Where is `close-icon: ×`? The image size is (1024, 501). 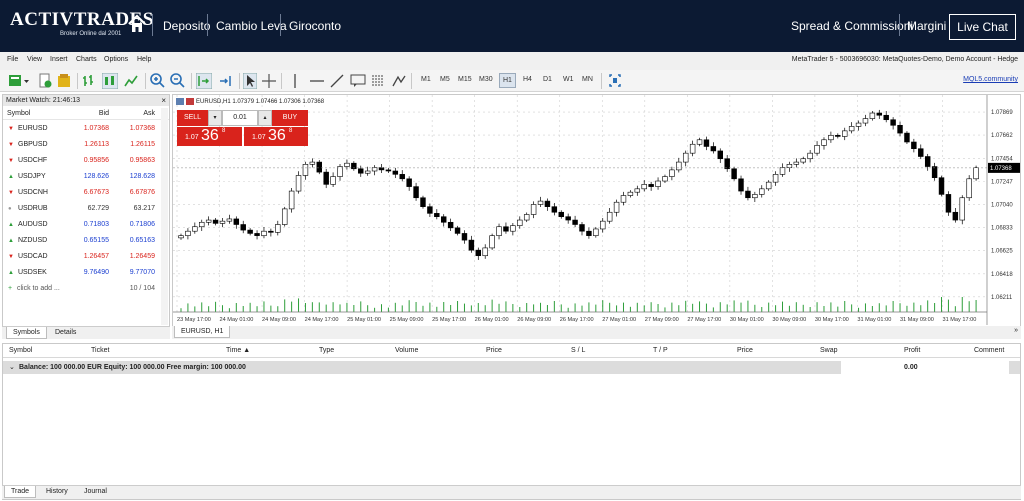
close-icon: × is located at coordinates (163, 100).